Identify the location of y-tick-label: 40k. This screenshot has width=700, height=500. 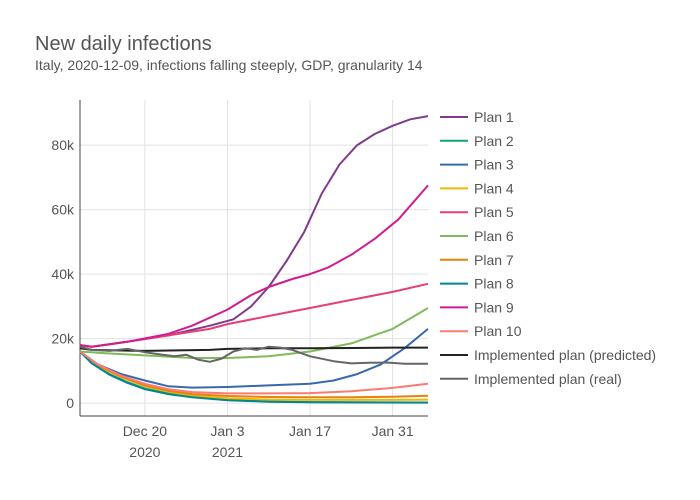
(63, 274).